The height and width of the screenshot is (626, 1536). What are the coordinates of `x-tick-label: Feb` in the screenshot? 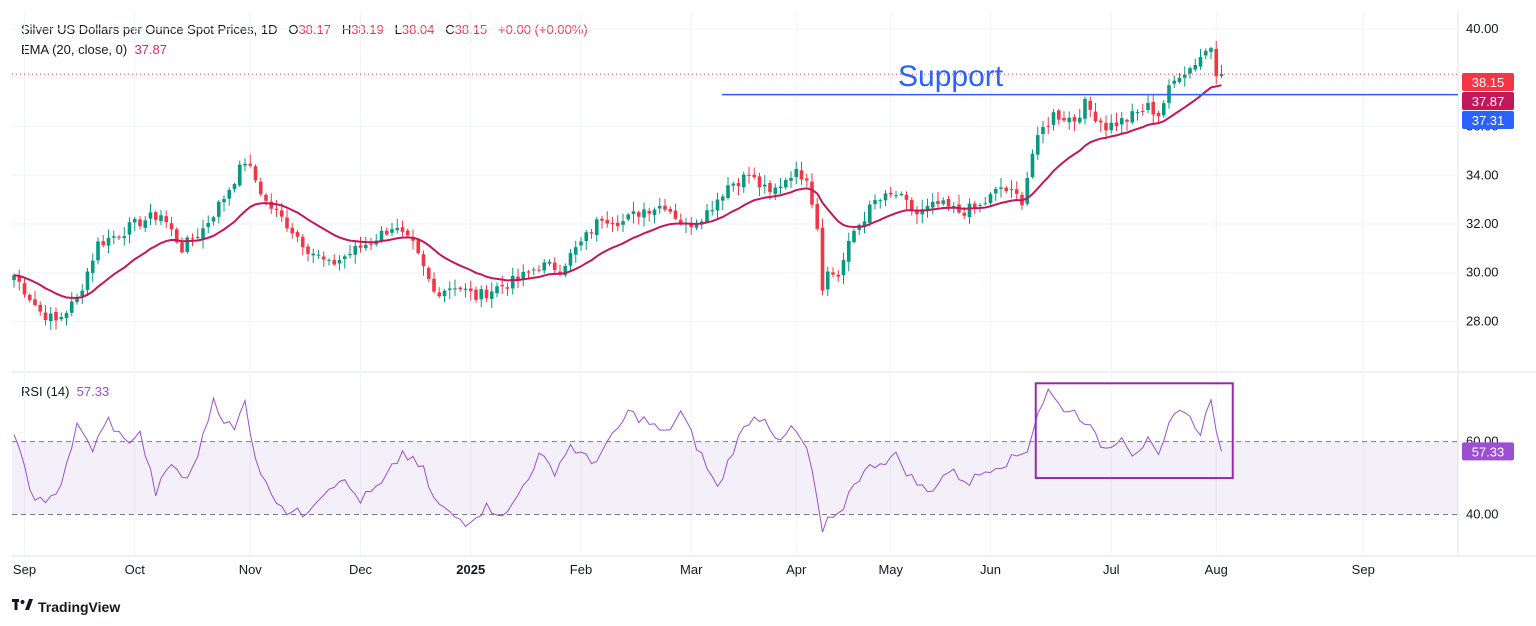 It's located at (581, 569).